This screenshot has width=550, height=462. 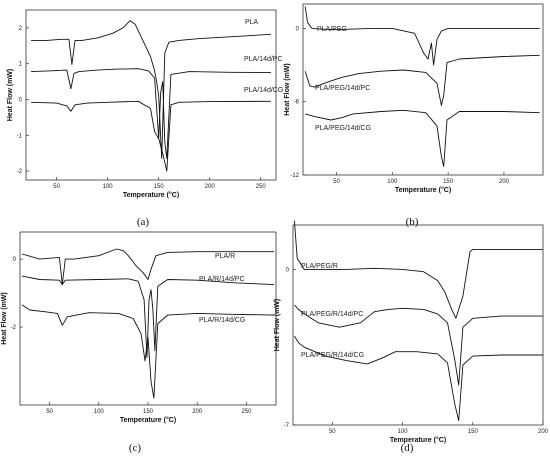 I want to click on series-label: PLA/PEG/R/14d/CG, so click(x=332, y=355).